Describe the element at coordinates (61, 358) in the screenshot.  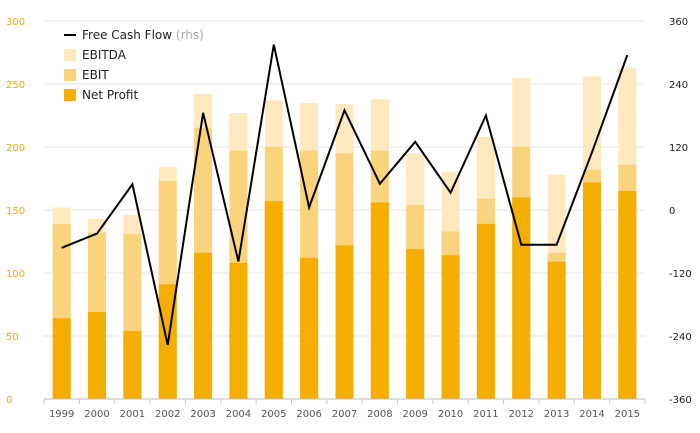
I see `bar-net-profit-1999` at that location.